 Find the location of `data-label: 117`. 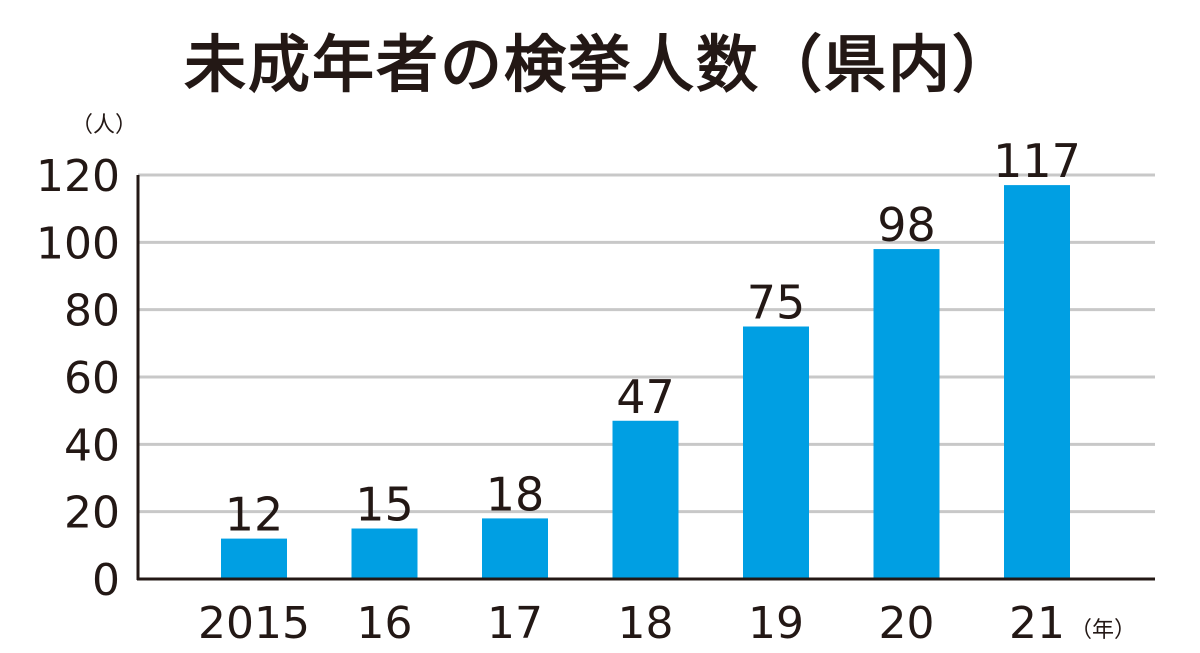

data-label: 117 is located at coordinates (1037, 161).